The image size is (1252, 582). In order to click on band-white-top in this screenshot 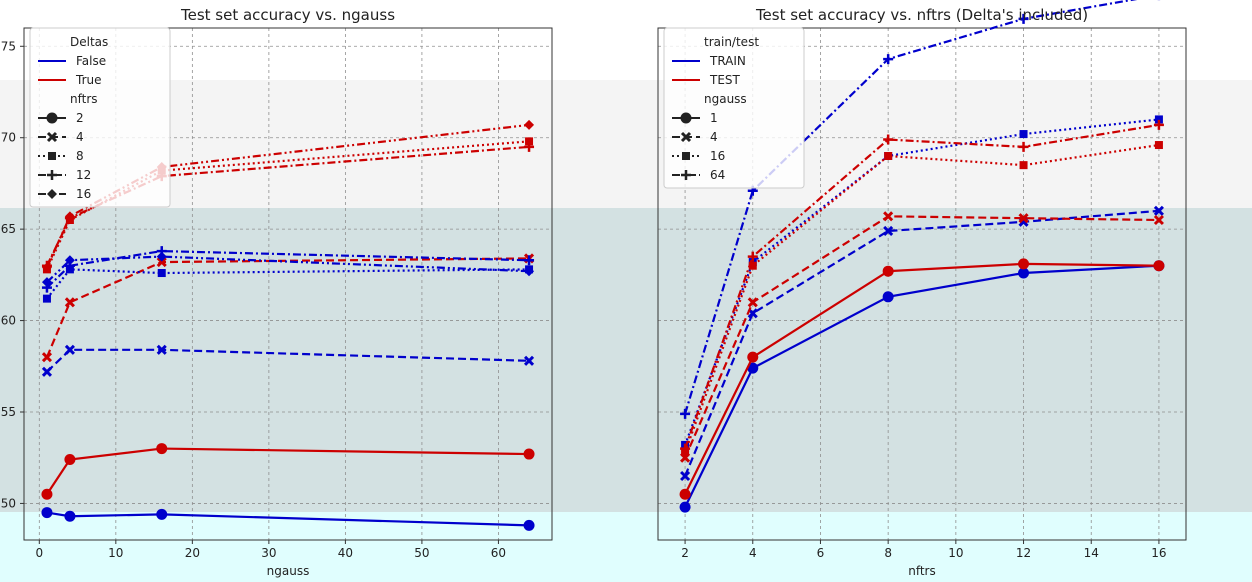, I will do `click(626, 40)`.